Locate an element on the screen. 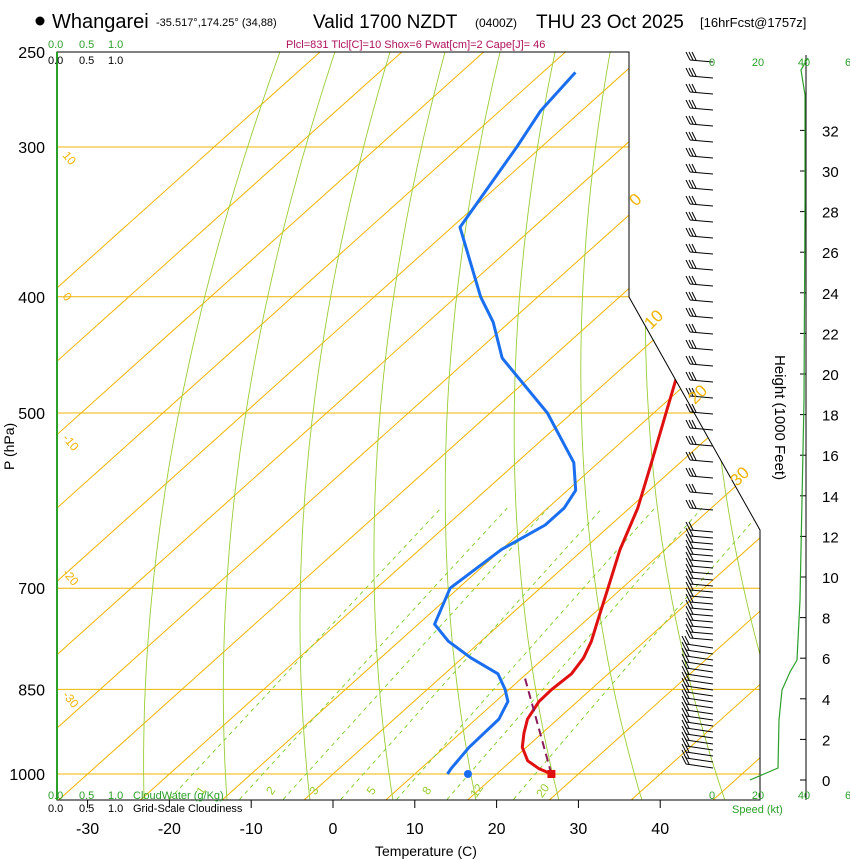 The height and width of the screenshot is (860, 850). speed-tick-label: 6 is located at coordinates (847, 796).